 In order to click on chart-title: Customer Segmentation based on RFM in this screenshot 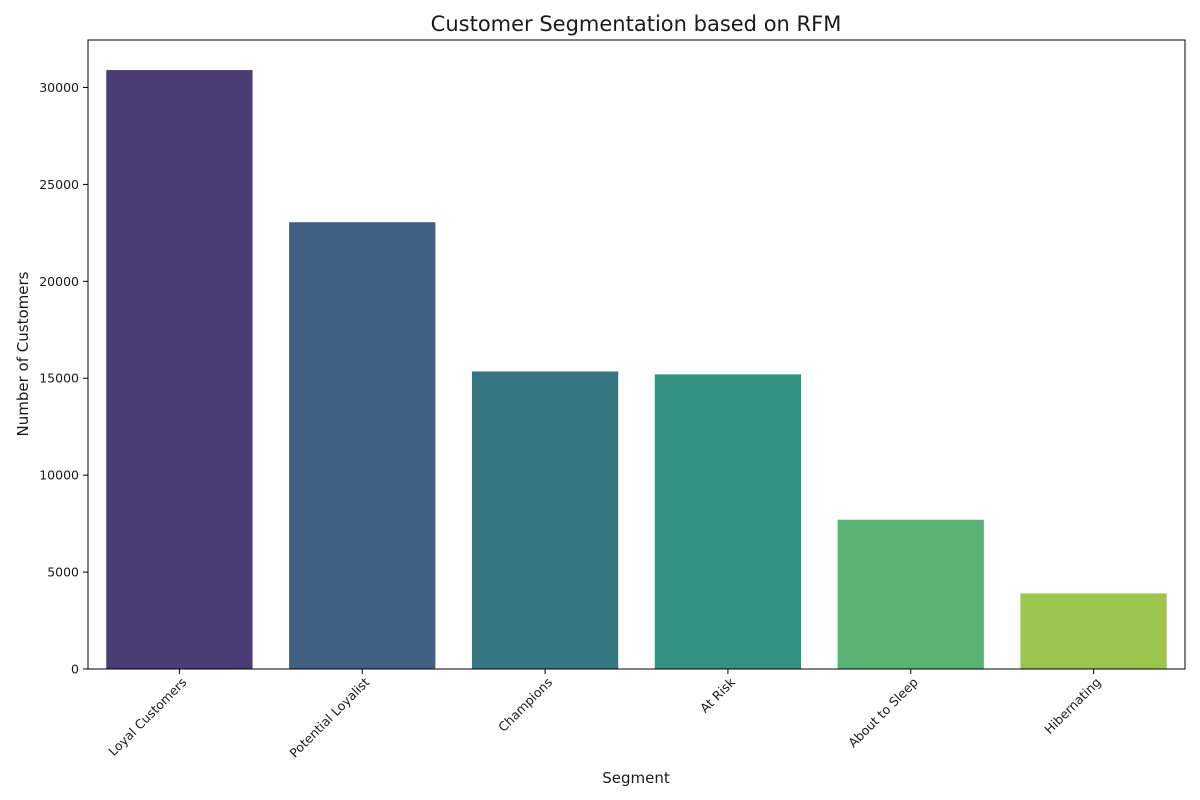, I will do `click(636, 24)`.